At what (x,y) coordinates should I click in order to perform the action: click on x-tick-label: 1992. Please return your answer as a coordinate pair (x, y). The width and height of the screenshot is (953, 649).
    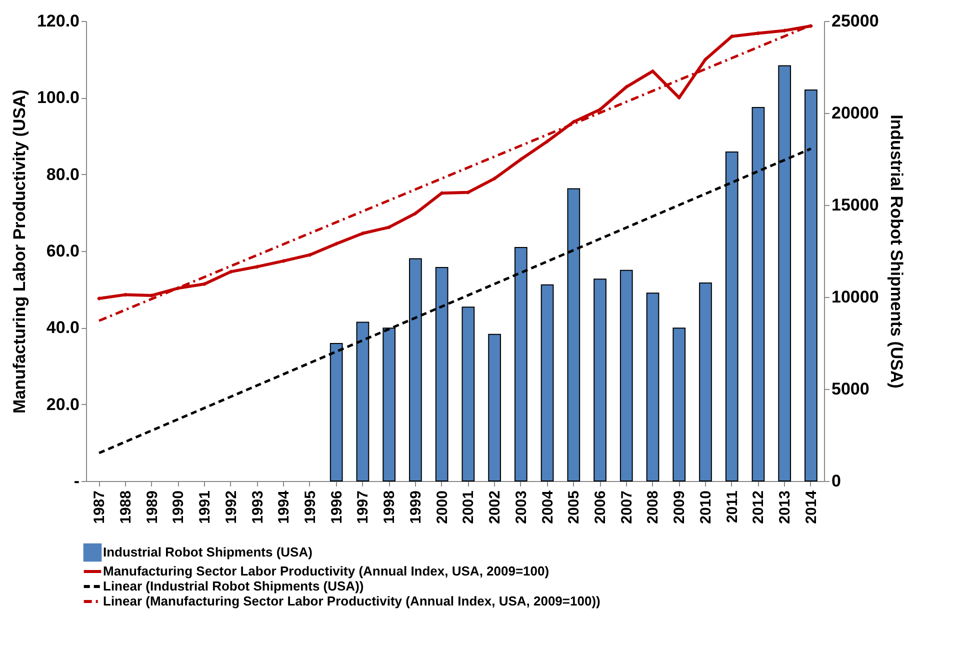
    Looking at the image, I should click on (231, 507).